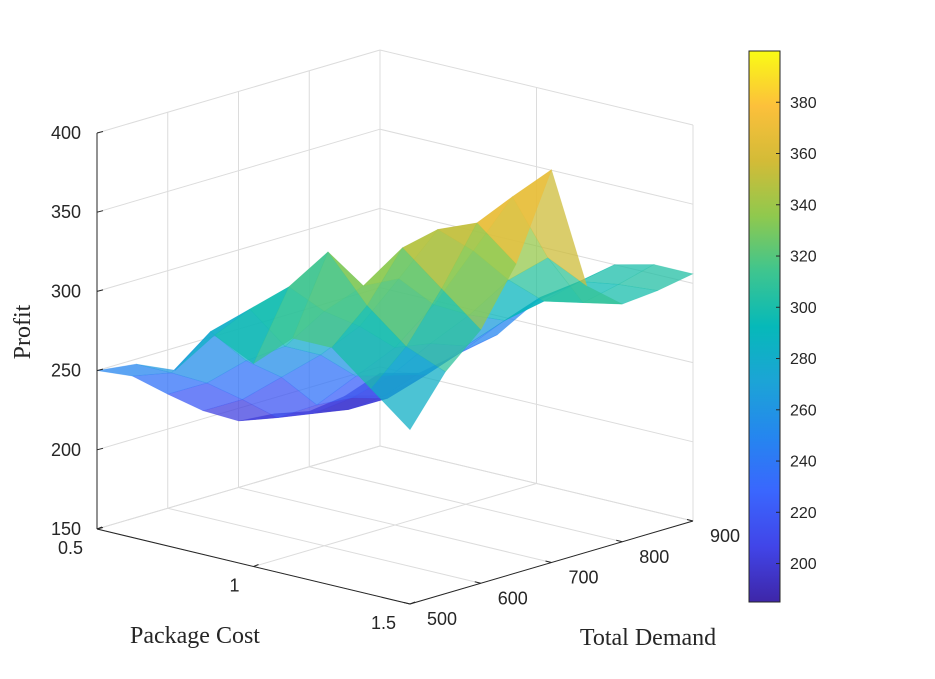  What do you see at coordinates (66, 529) in the screenshot?
I see `z-tick-label: 150` at bounding box center [66, 529].